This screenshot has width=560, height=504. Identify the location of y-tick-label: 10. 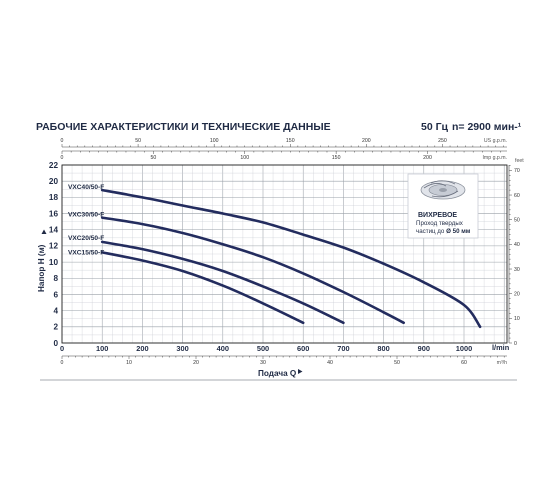
(54, 262).